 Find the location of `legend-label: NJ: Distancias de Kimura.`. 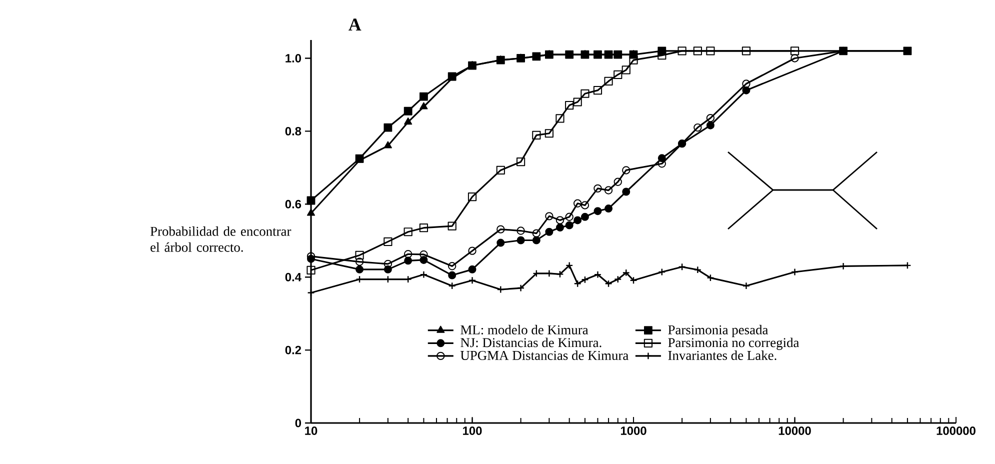

legend-label: NJ: Distancias de Kimura. is located at coordinates (531, 343).